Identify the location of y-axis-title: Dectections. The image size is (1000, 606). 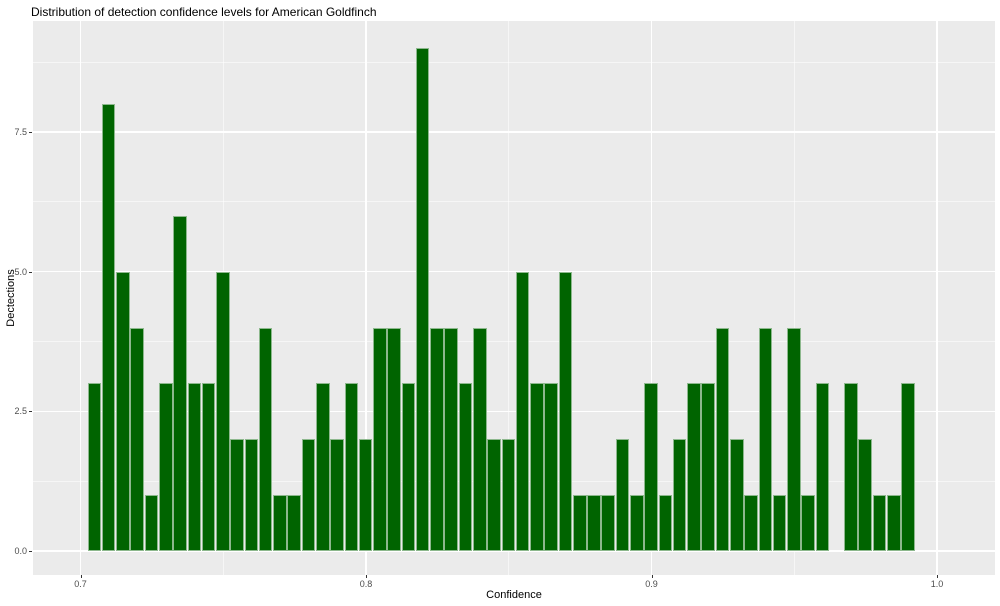
(11, 298).